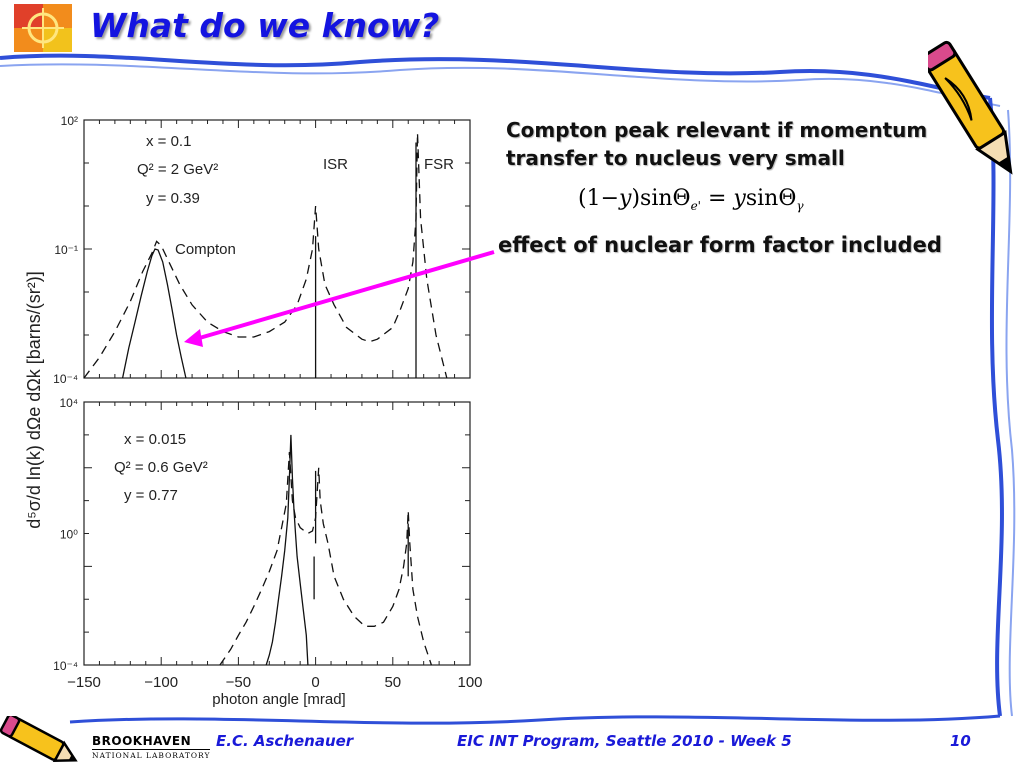 This screenshot has height=768, width=1024. Describe the element at coordinates (675, 158) in the screenshot. I see `note-line-2: transfer to nucleus very small` at that location.